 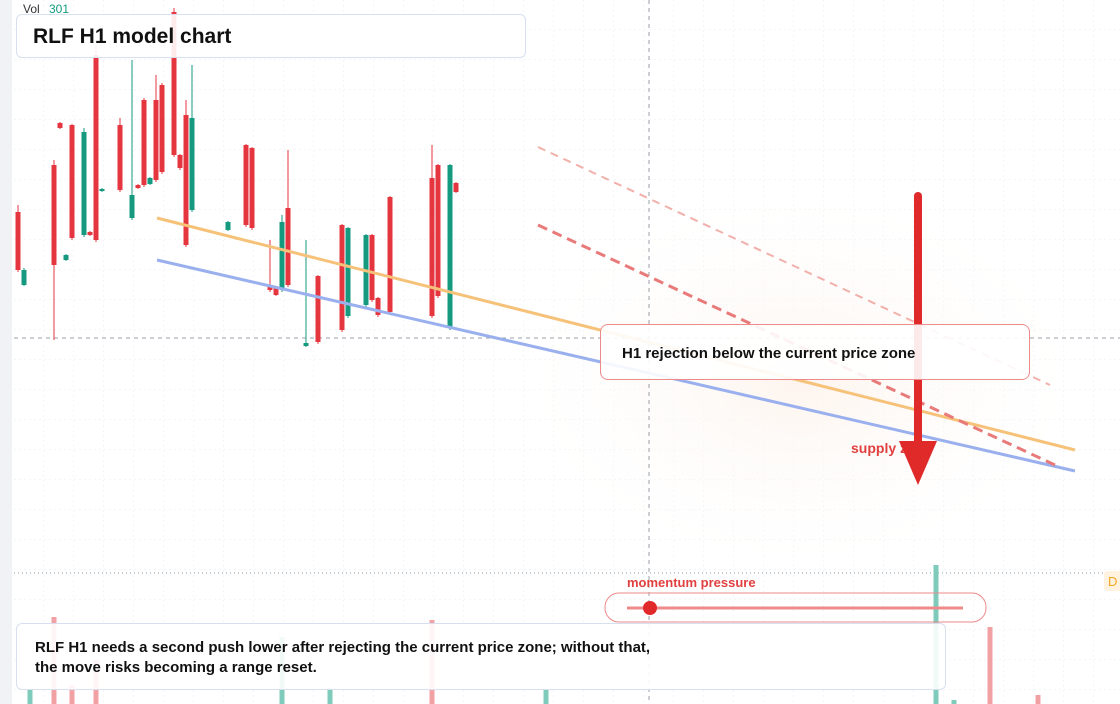 I want to click on marker-bg, so click(x=1112, y=581).